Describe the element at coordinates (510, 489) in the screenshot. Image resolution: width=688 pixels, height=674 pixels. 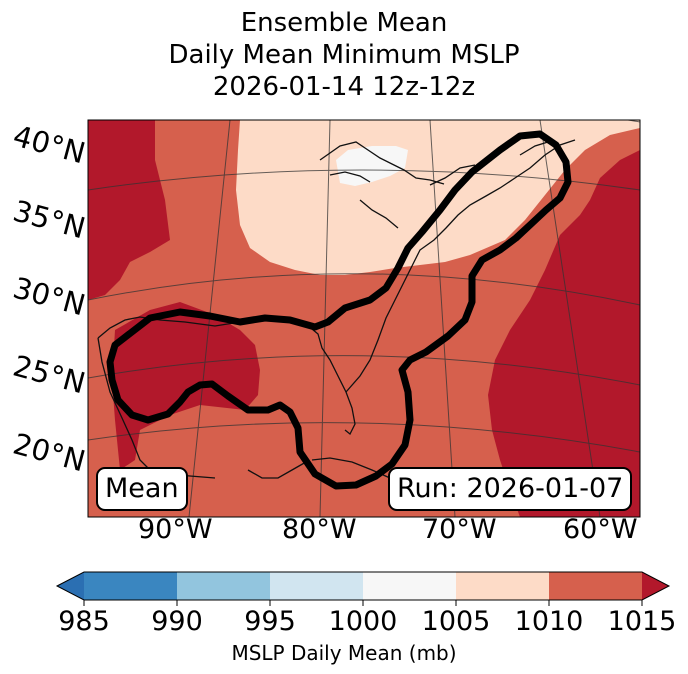
I see `run-label-box: Run: 2026-01-07` at that location.